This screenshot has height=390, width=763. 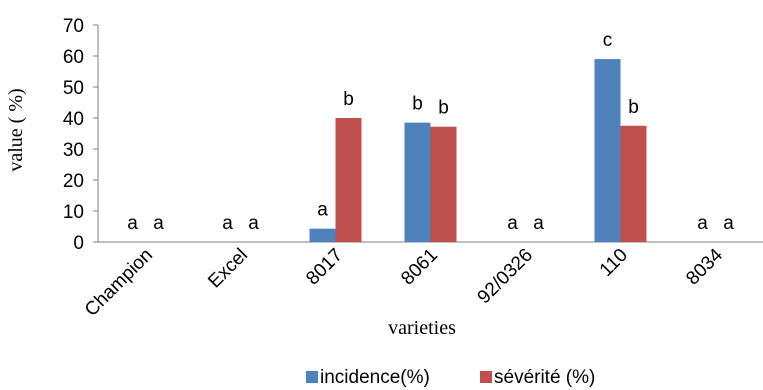 I want to click on x-tick-label: 8034, so click(x=704, y=266).